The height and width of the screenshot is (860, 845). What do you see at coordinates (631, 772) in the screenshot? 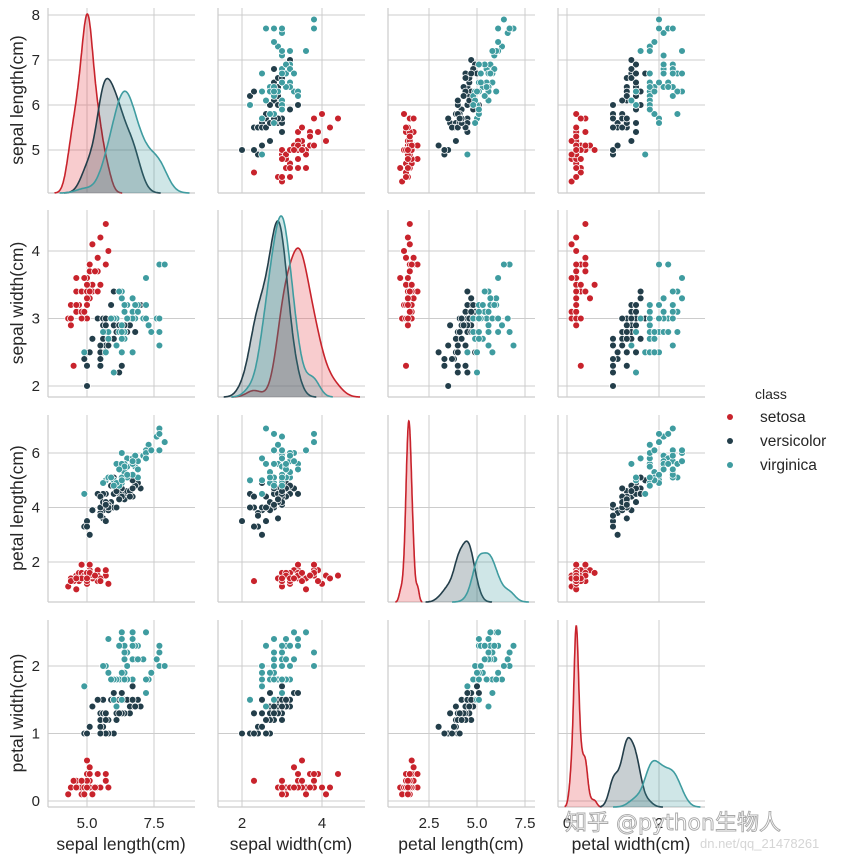
I see `kde-line-versicolor-c3` at bounding box center [631, 772].